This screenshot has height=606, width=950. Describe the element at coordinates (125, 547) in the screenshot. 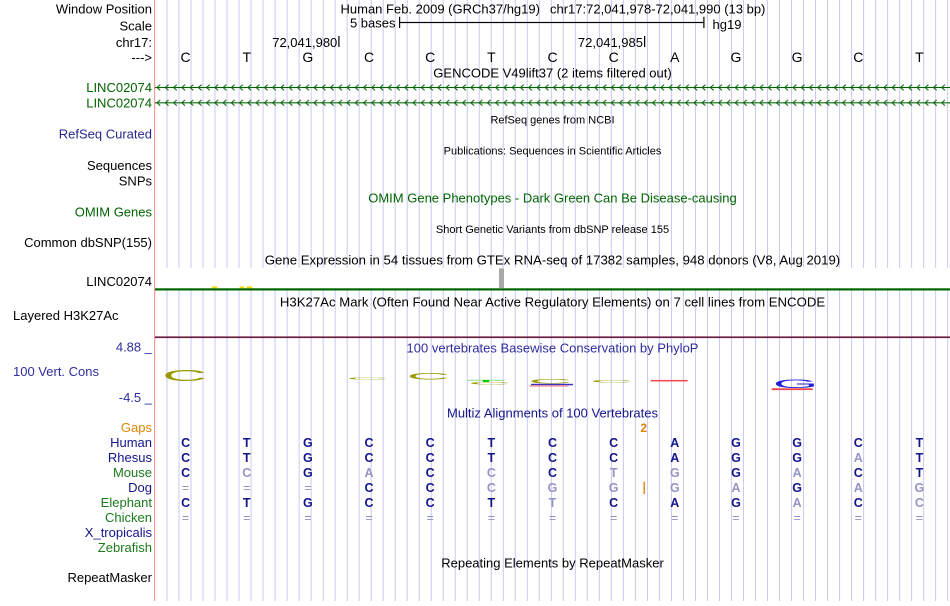

I see `svg-text: Zebrafish` at that location.